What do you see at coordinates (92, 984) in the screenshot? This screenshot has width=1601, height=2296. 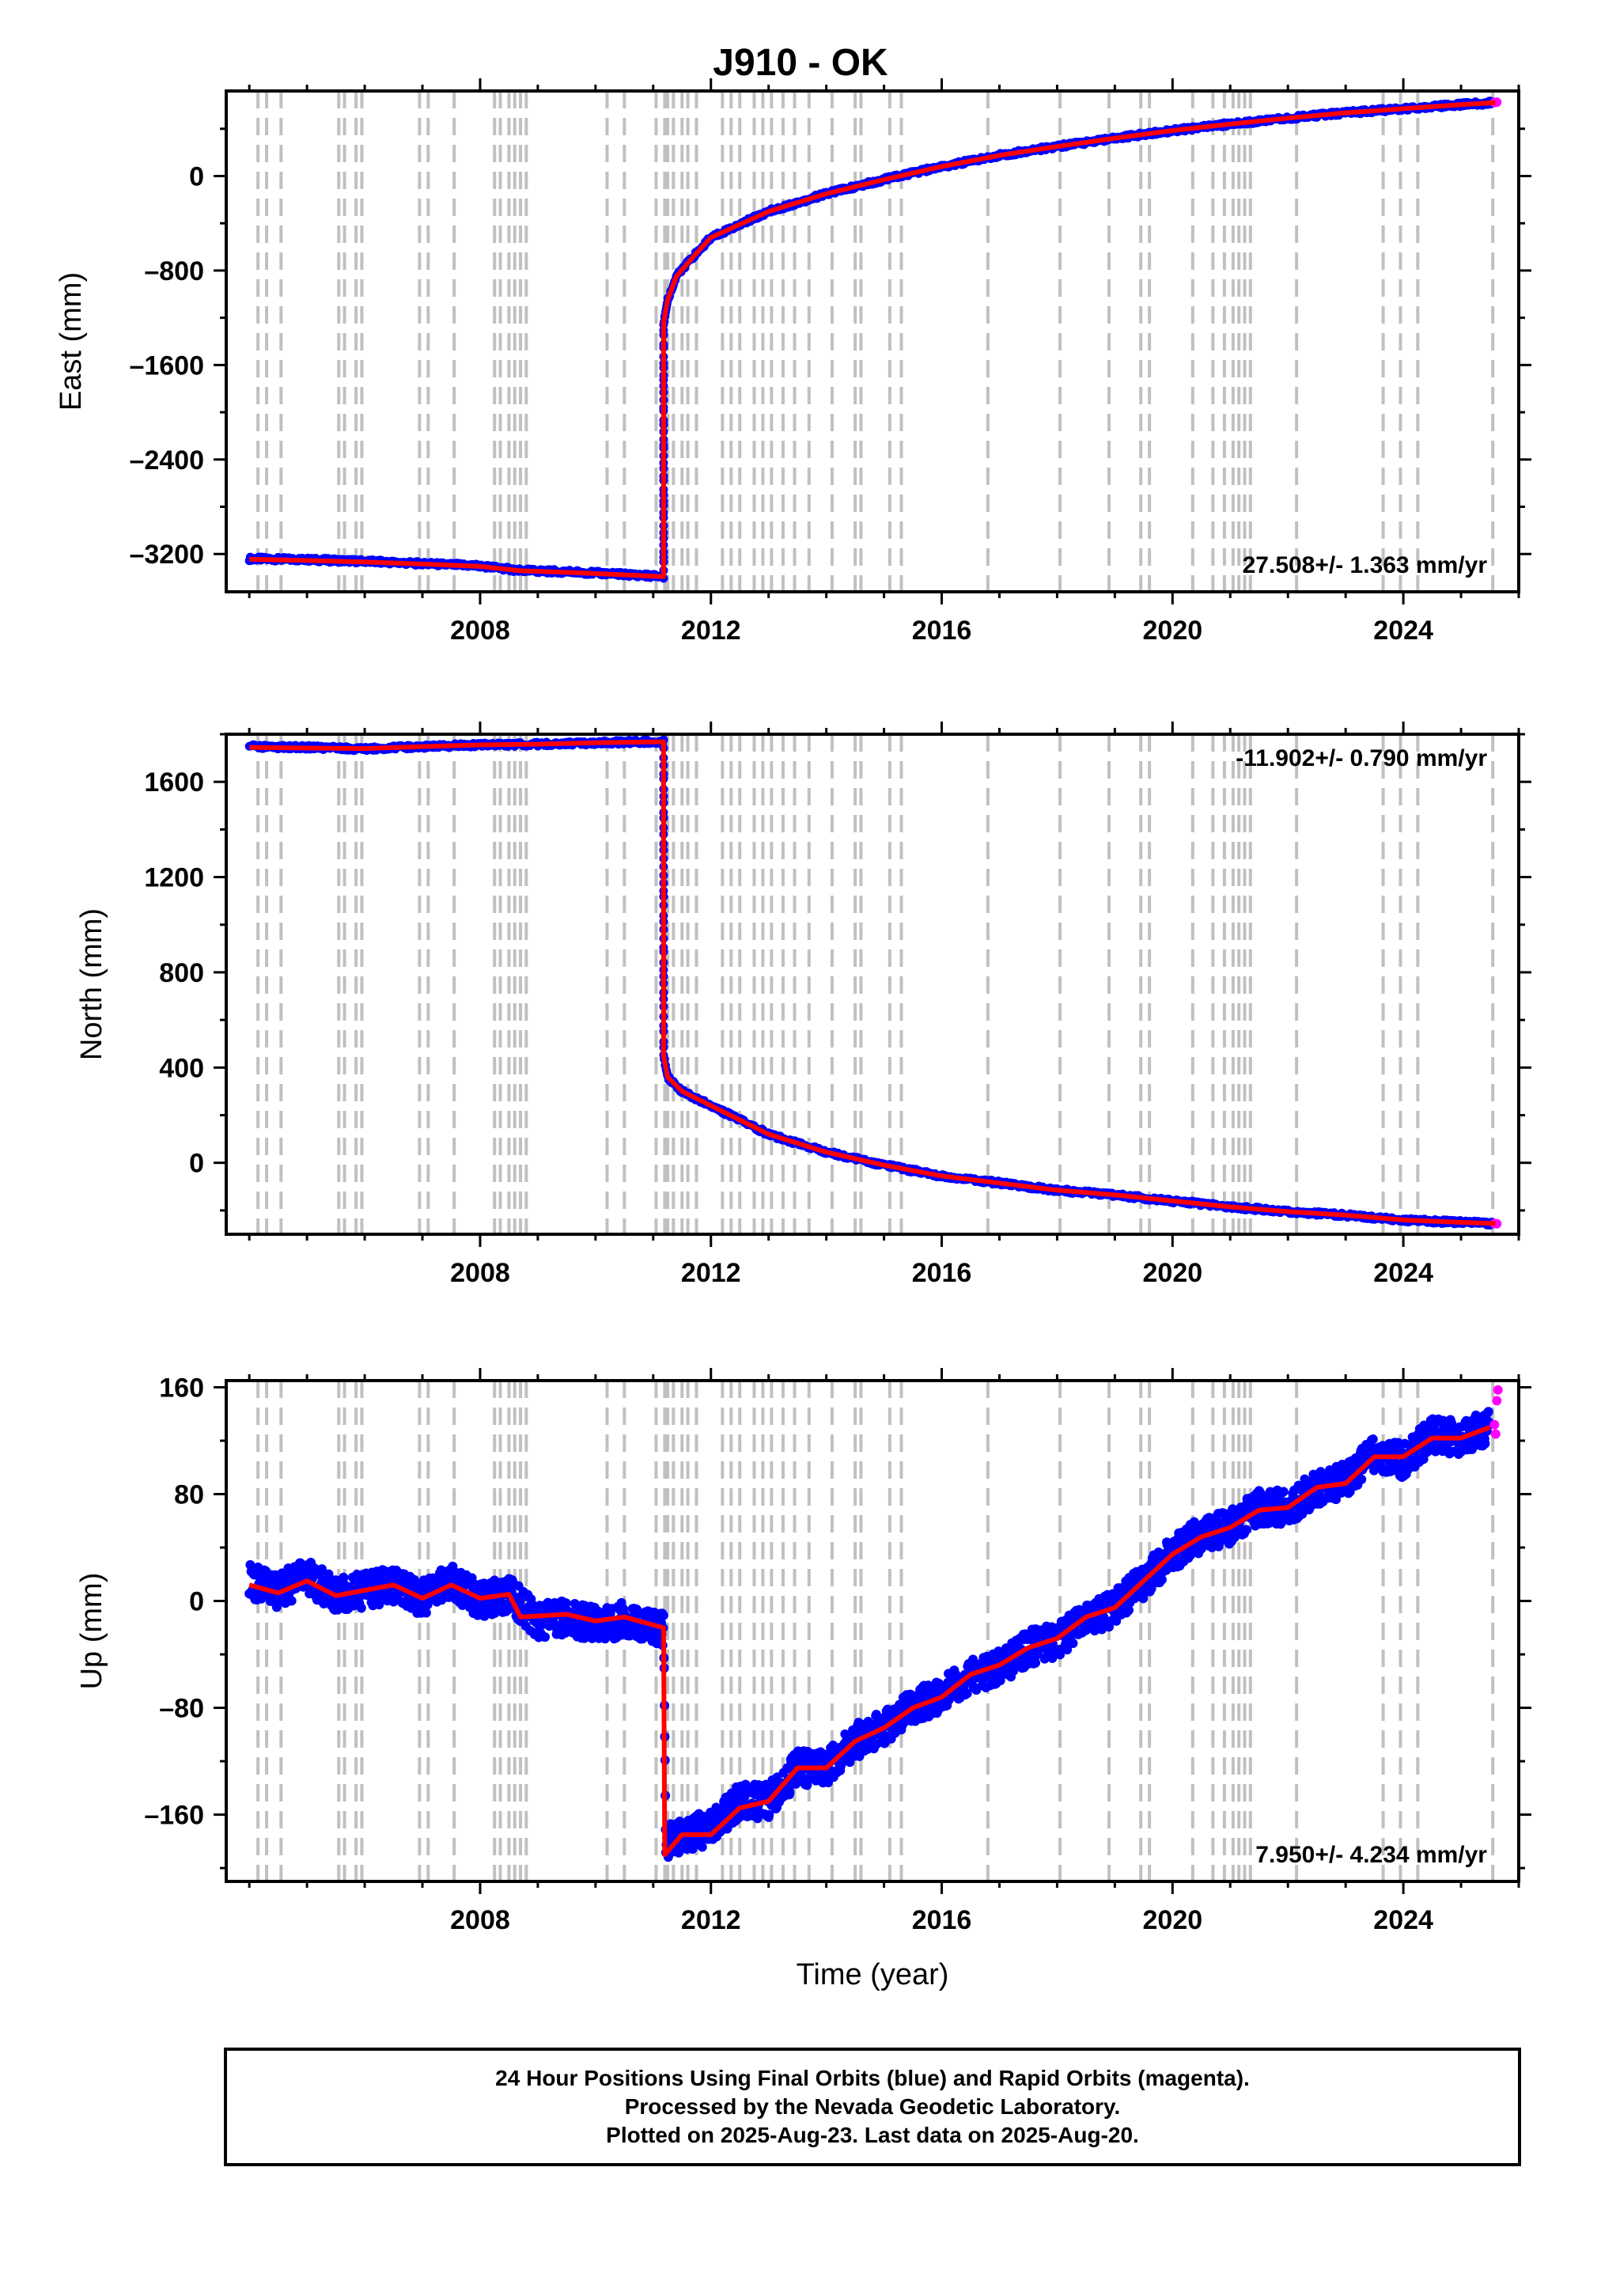 I see `y-axis-label: North (mm)` at bounding box center [92, 984].